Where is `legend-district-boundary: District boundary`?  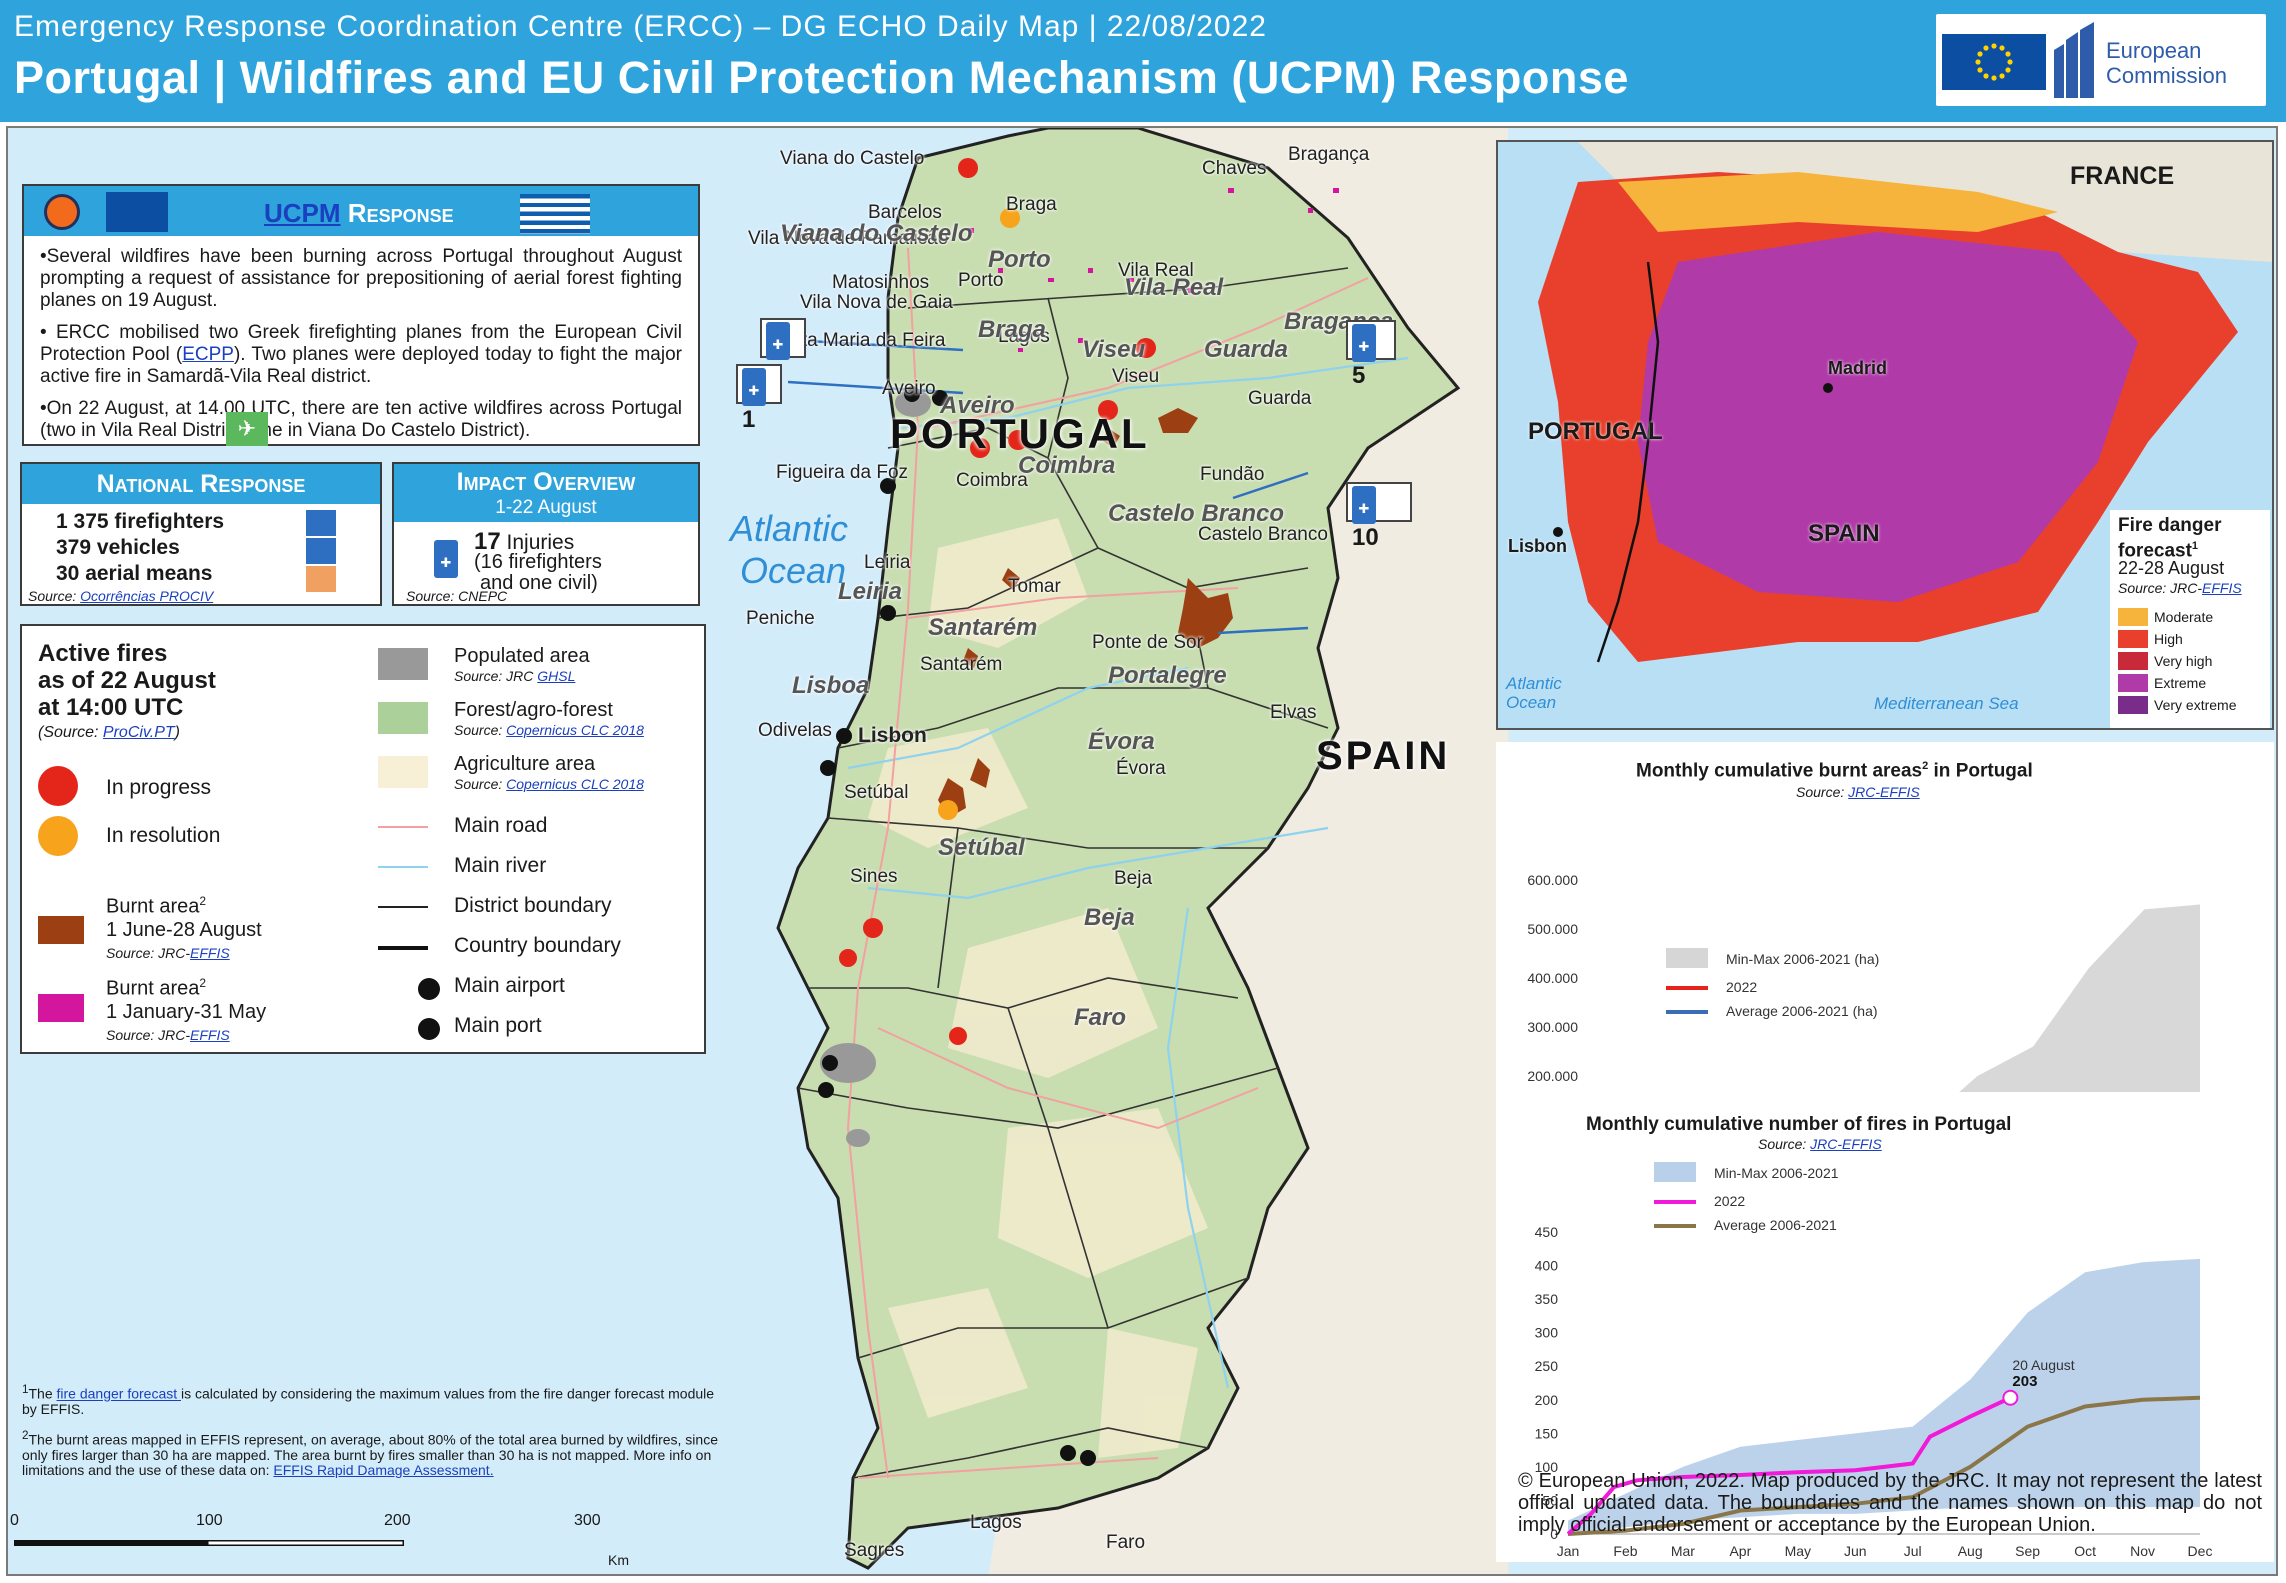
legend-district-boundary: District boundary is located at coordinates (533, 905).